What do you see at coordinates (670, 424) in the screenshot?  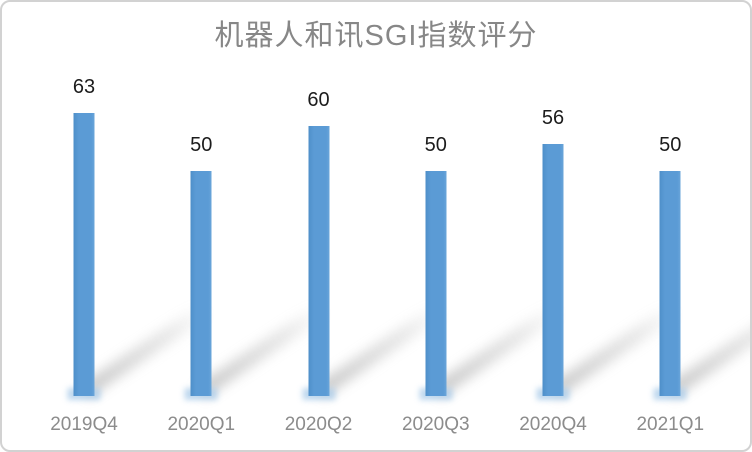 I see `x-axis-label: 2021Q1` at bounding box center [670, 424].